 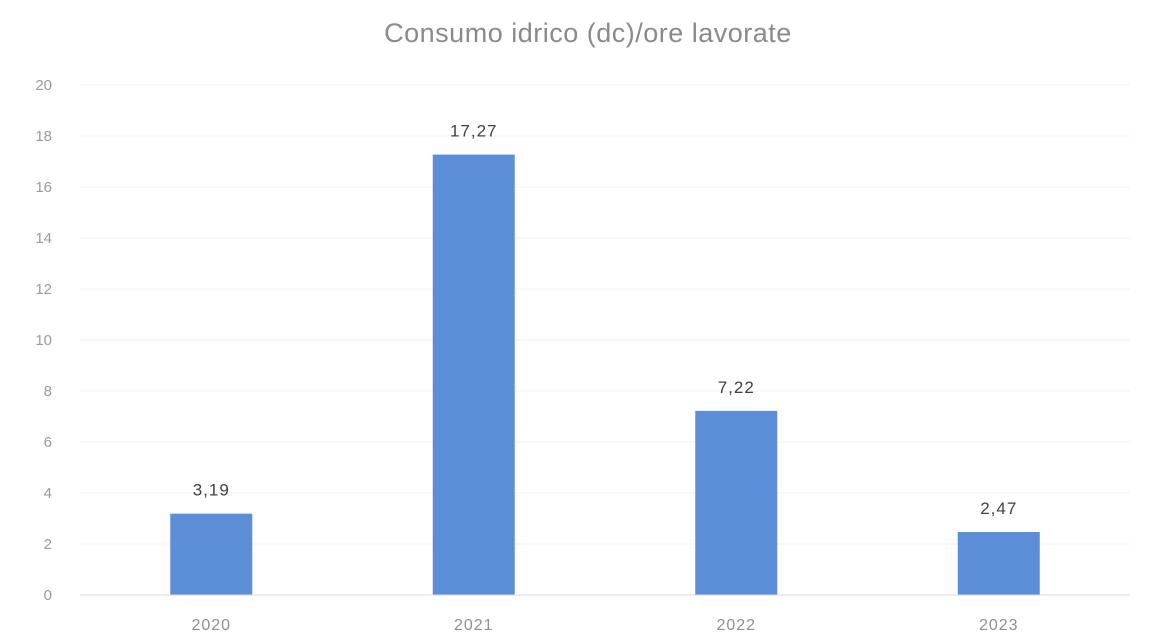 What do you see at coordinates (736, 502) in the screenshot?
I see `bar-2022` at bounding box center [736, 502].